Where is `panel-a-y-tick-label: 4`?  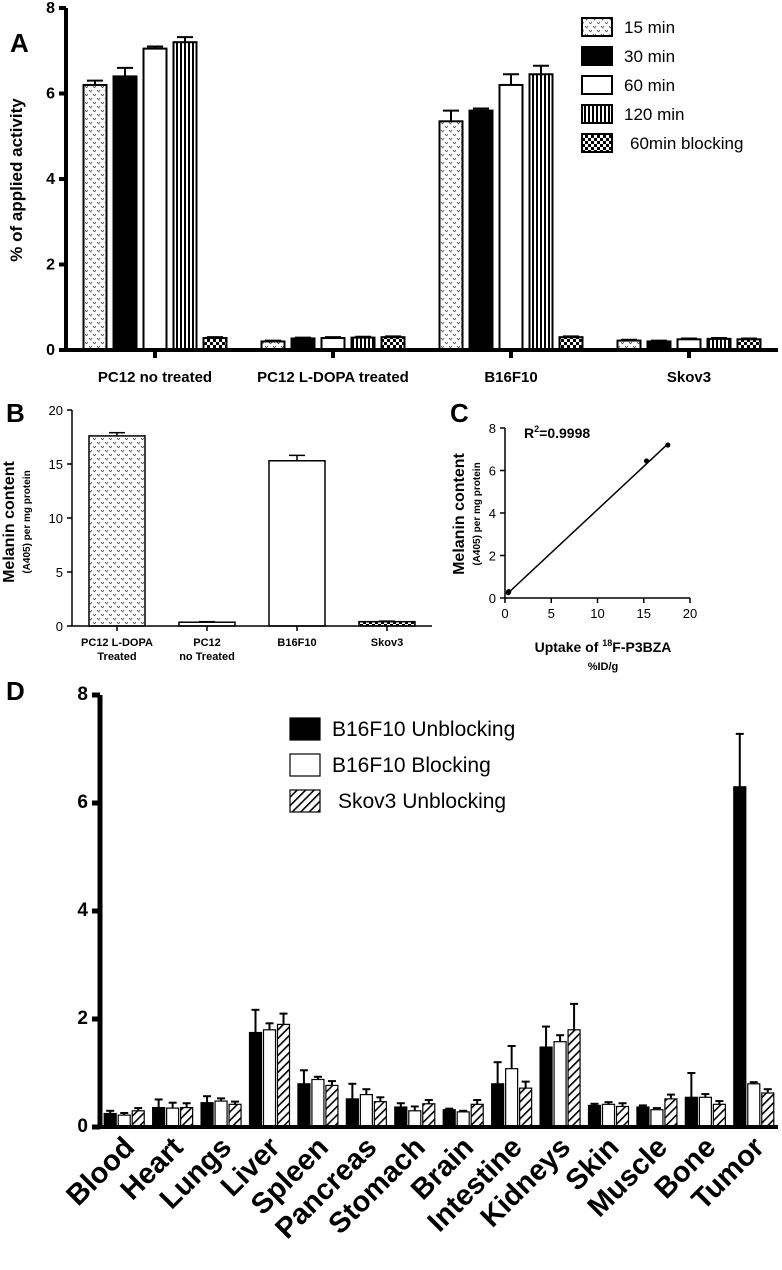
panel-a-y-tick-label: 4 is located at coordinates (50, 179).